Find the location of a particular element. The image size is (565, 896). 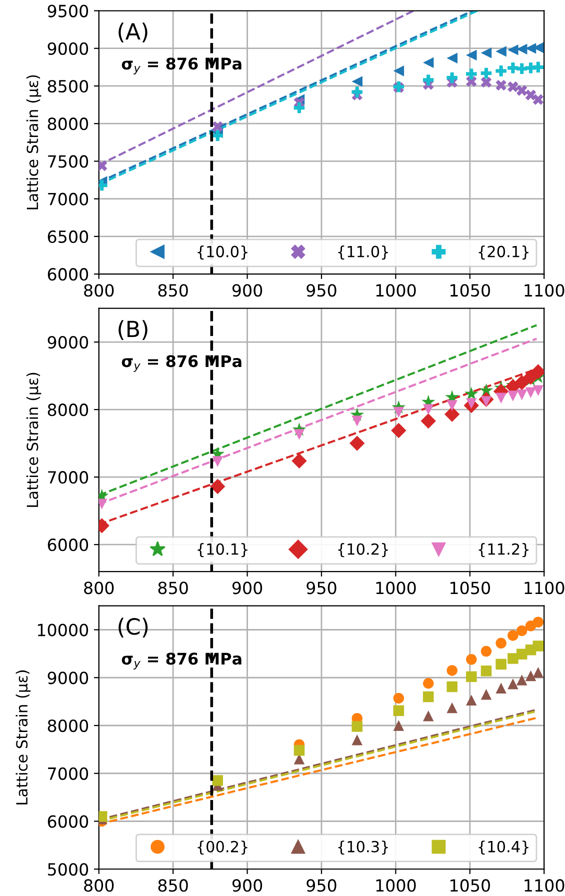

legend-label: {11.0} is located at coordinates (363, 253).